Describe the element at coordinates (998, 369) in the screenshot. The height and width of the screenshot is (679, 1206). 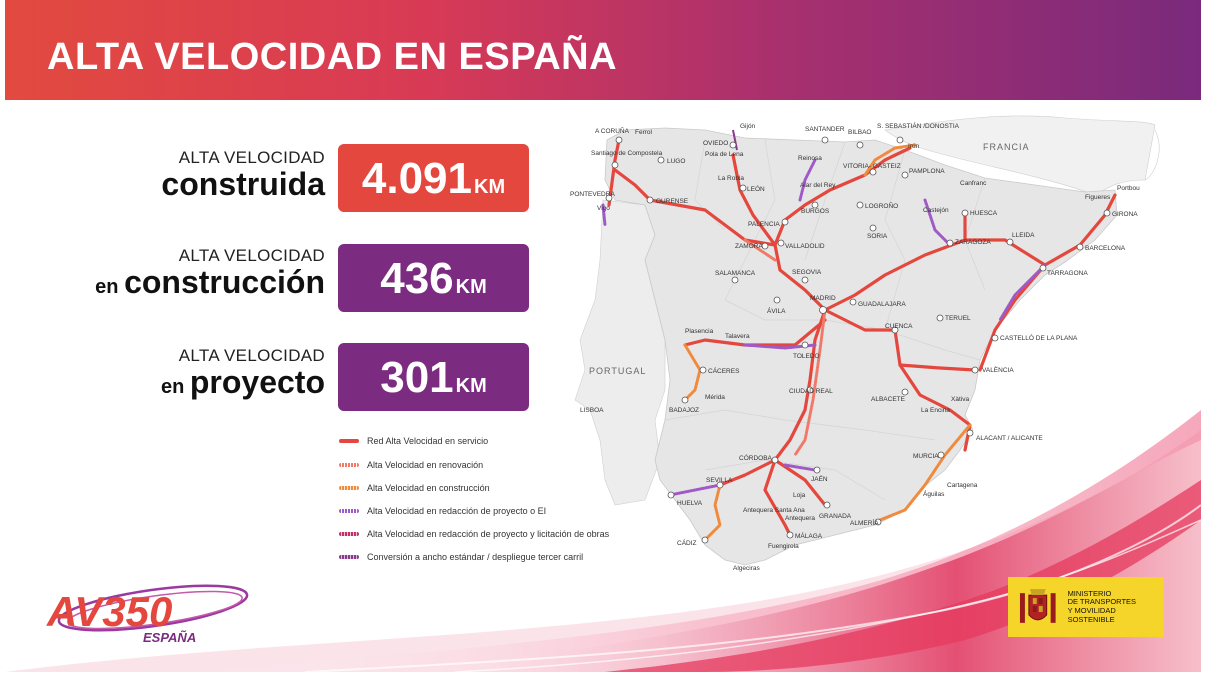
I see `city-valencia: VALÈNCIA` at that location.